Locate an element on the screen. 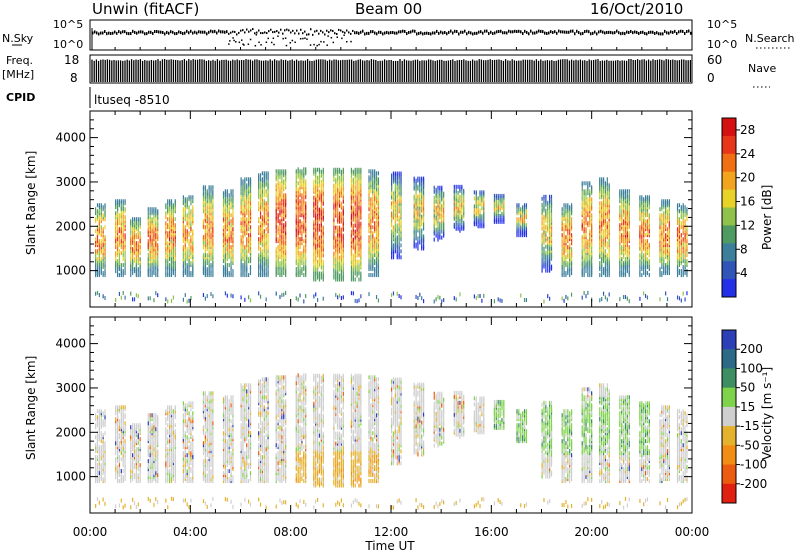  beam-title: Beam 00 is located at coordinates (389, 9).